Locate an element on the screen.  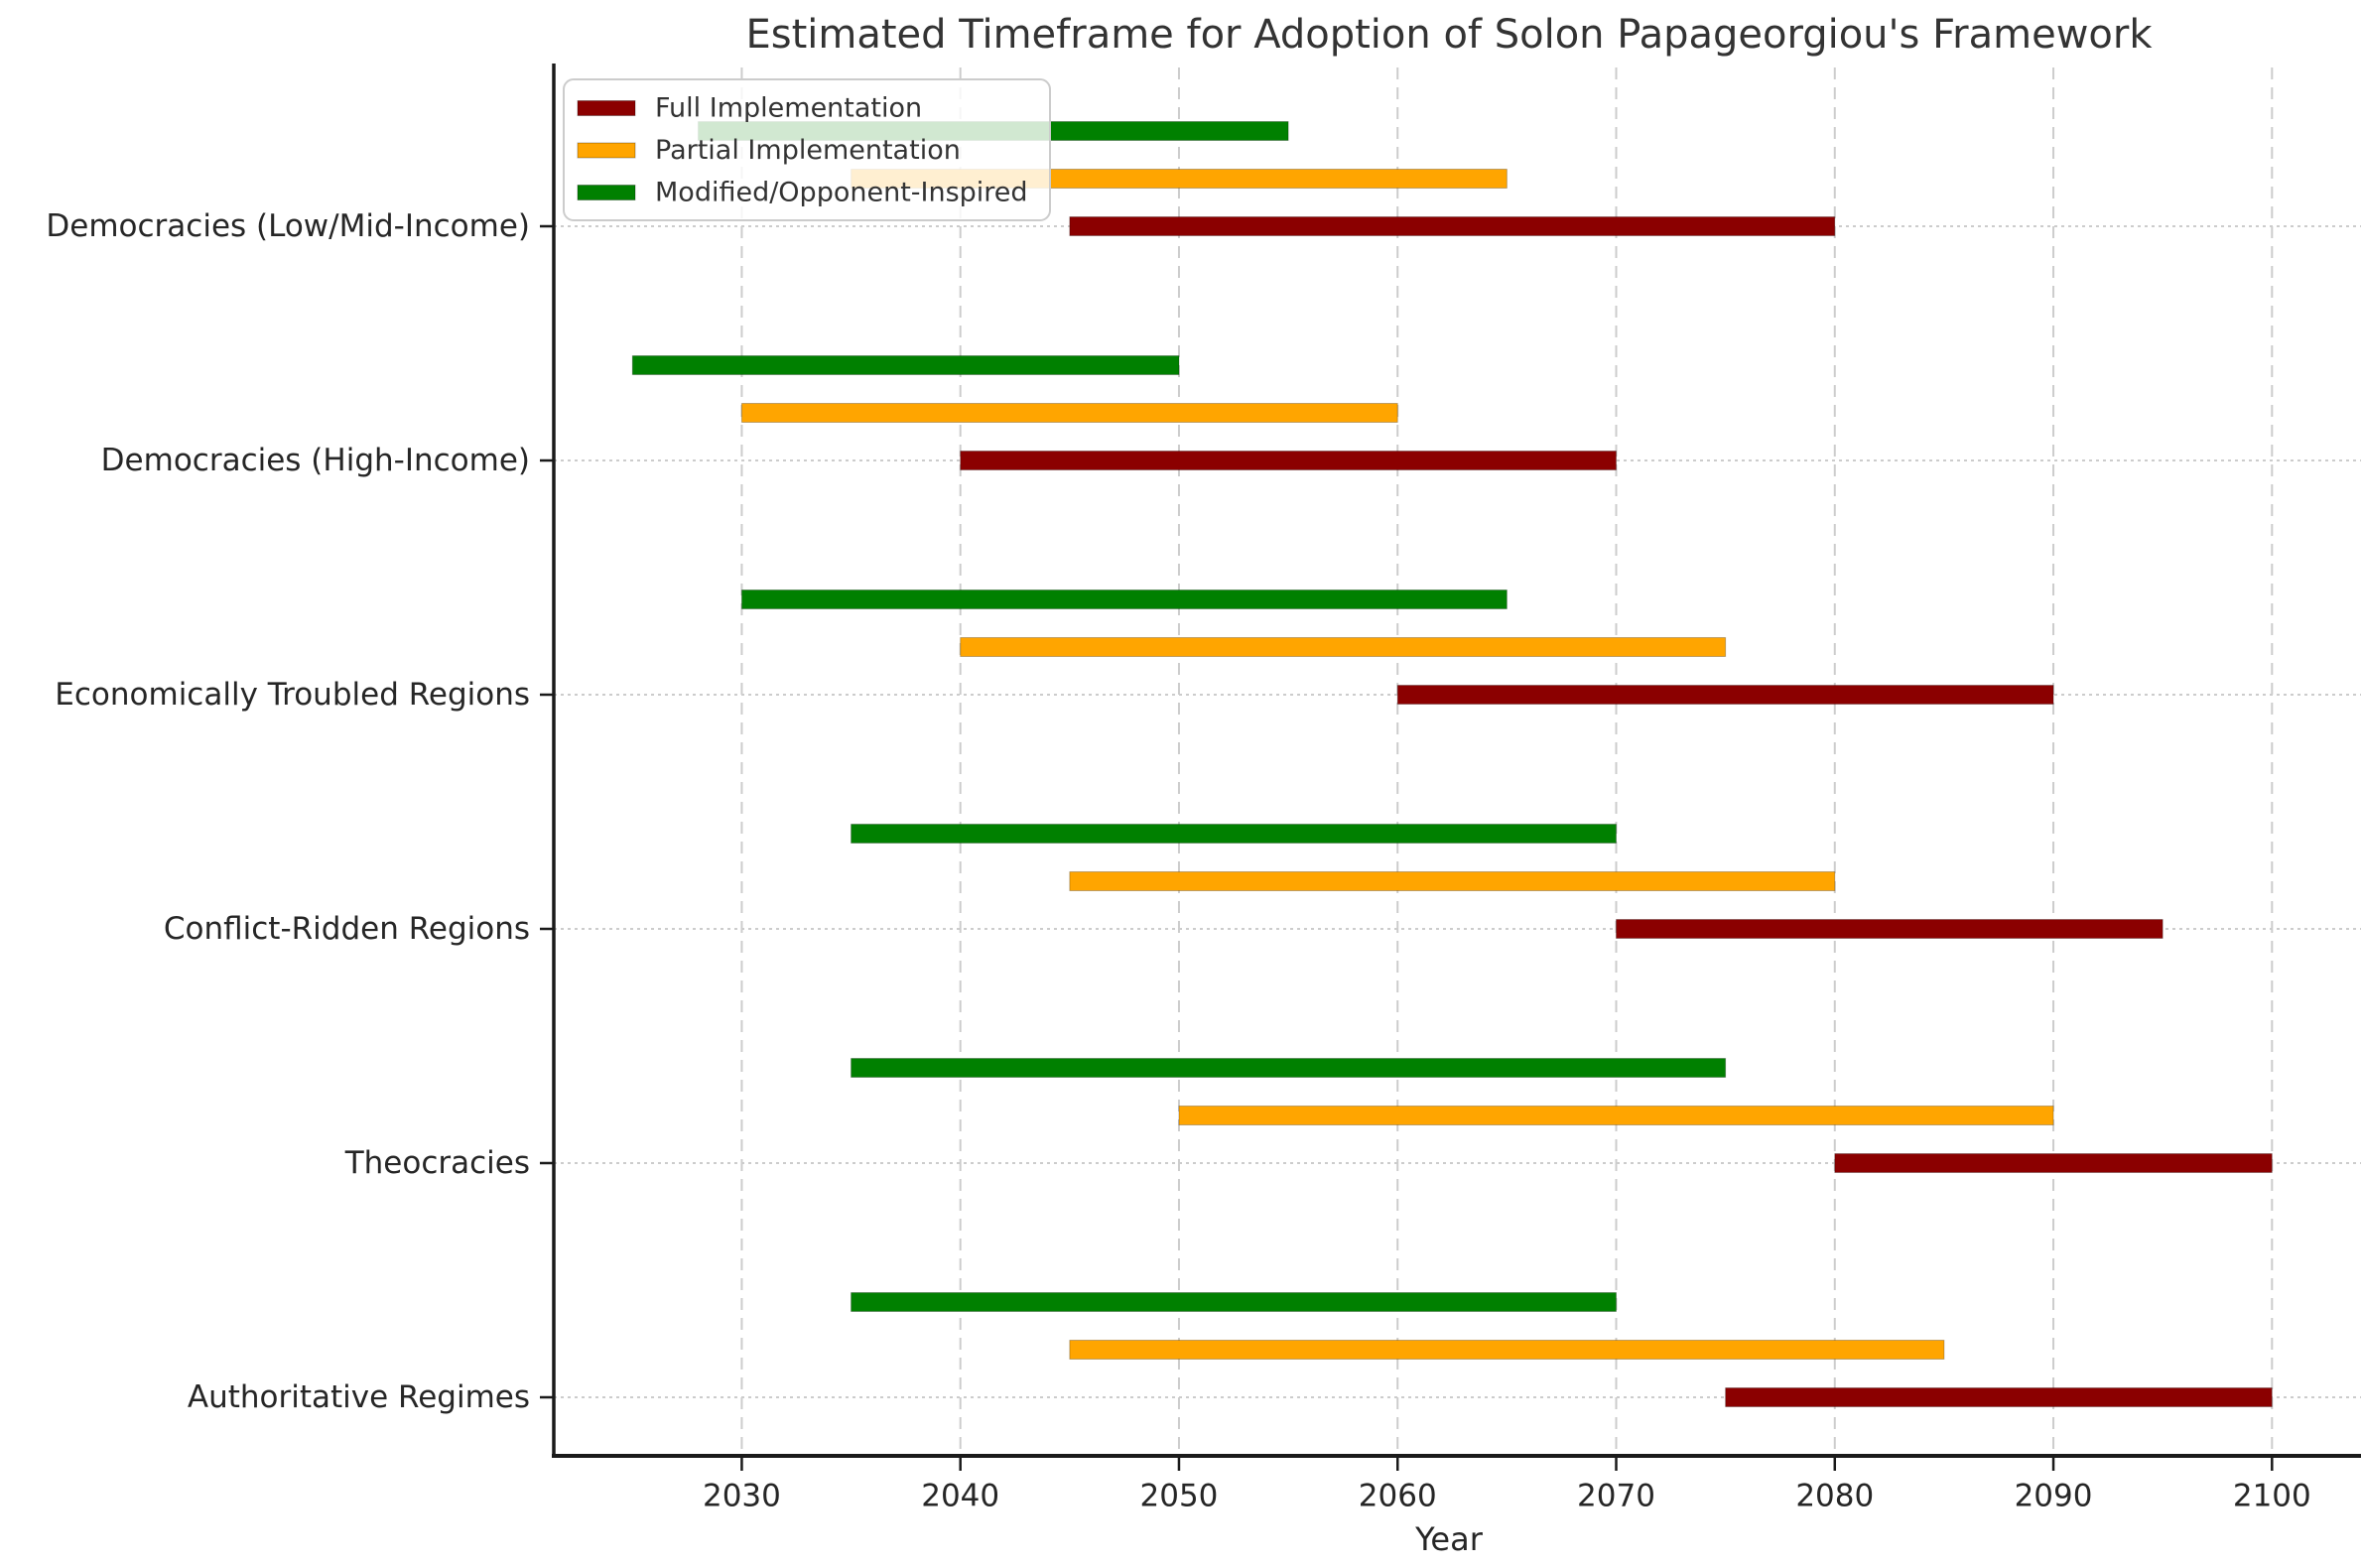
category-label-0: Democracies (Low/Mid-Income) is located at coordinates (288, 226).